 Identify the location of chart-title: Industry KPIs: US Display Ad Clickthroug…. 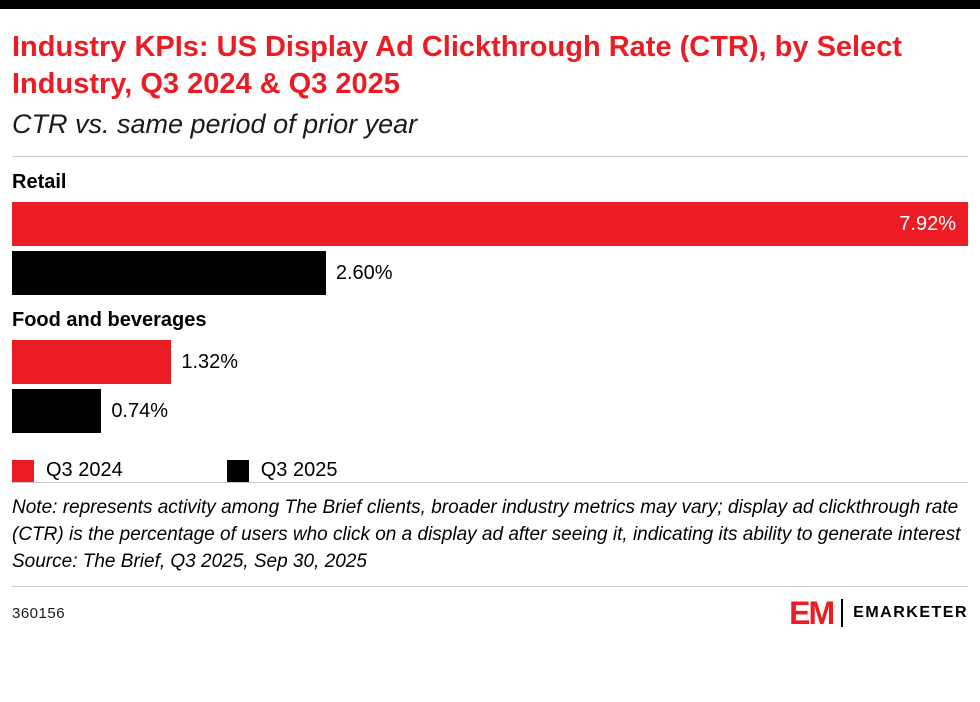
(457, 66).